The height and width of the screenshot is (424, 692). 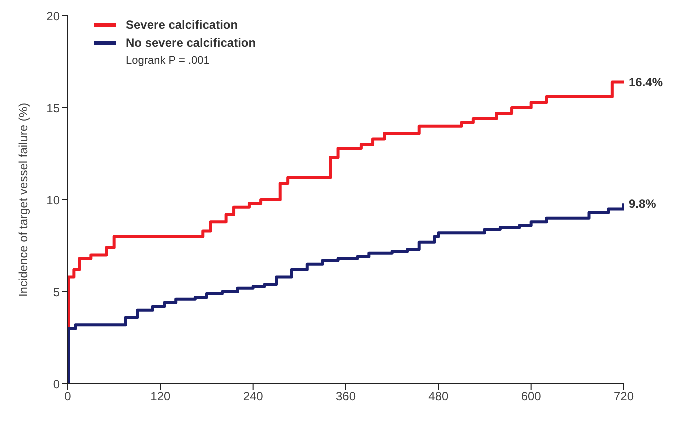 I want to click on x-tick-label: 480, so click(x=438, y=397).